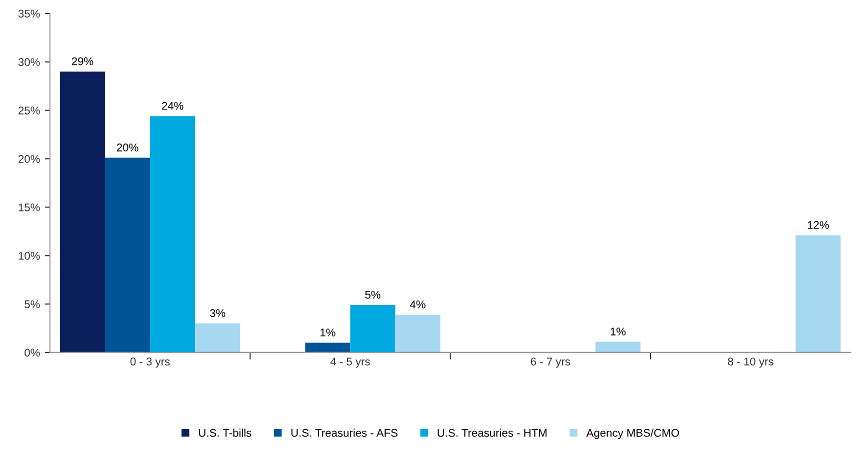 This screenshot has width=861, height=449. Describe the element at coordinates (372, 294) in the screenshot. I see `data-label: 5%` at that location.